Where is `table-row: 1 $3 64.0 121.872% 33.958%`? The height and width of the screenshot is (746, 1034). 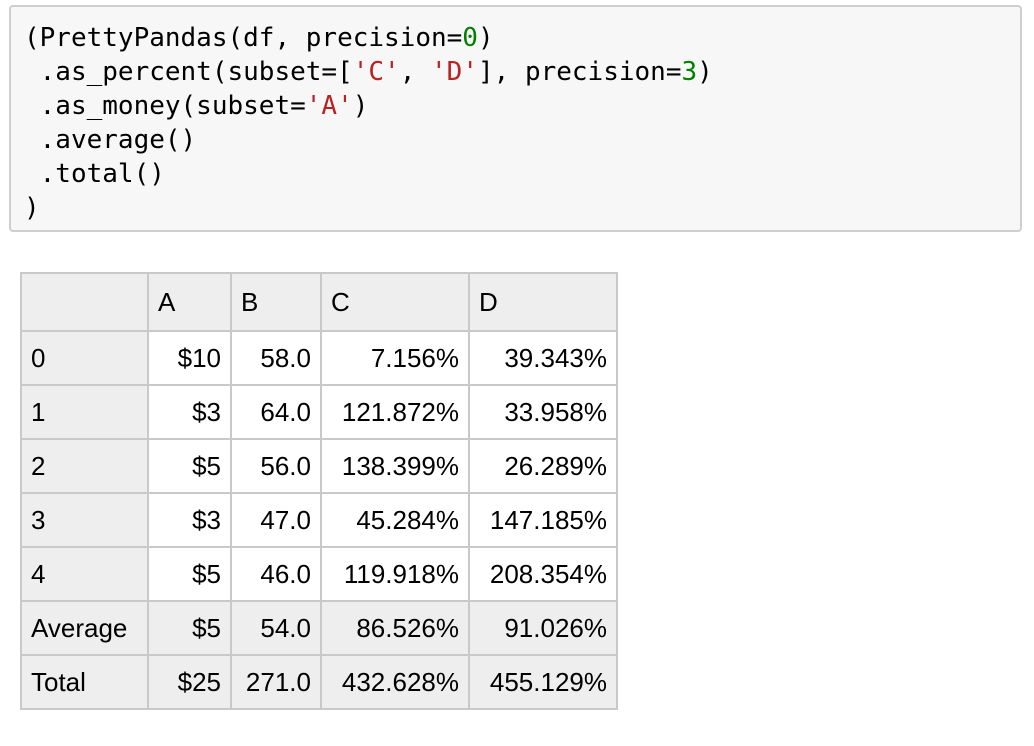
table-row: 1 $3 64.0 121.872% 33.958% is located at coordinates (319, 412).